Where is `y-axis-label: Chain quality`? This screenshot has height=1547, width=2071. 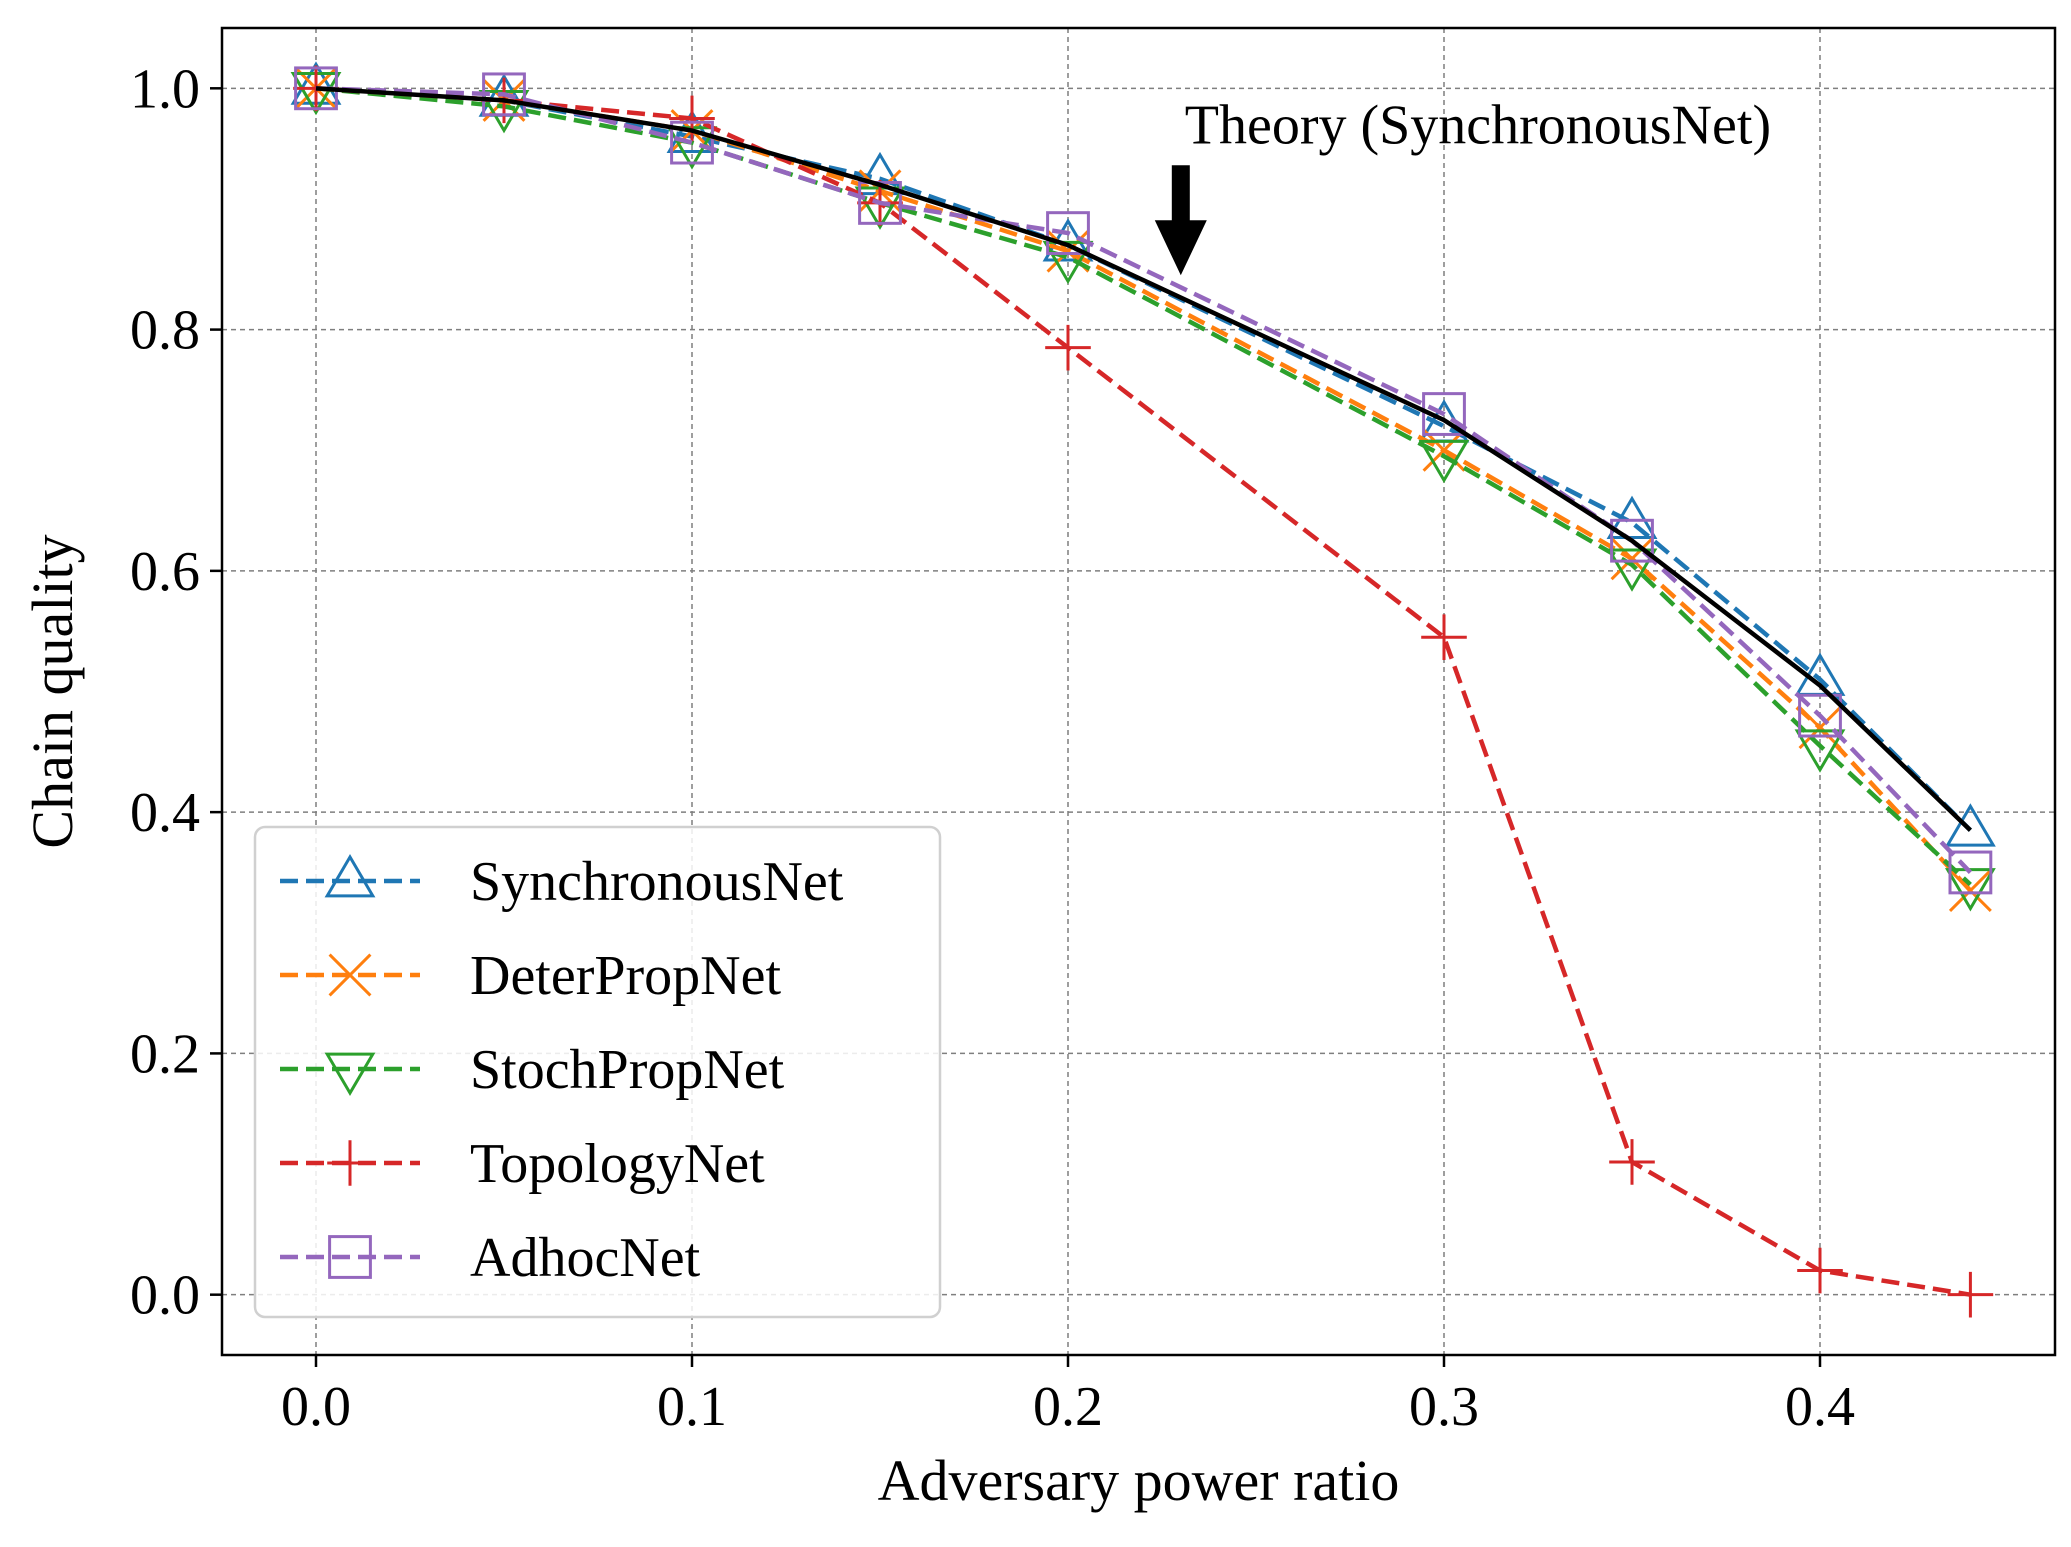
y-axis-label: Chain quality is located at coordinates (52, 691).